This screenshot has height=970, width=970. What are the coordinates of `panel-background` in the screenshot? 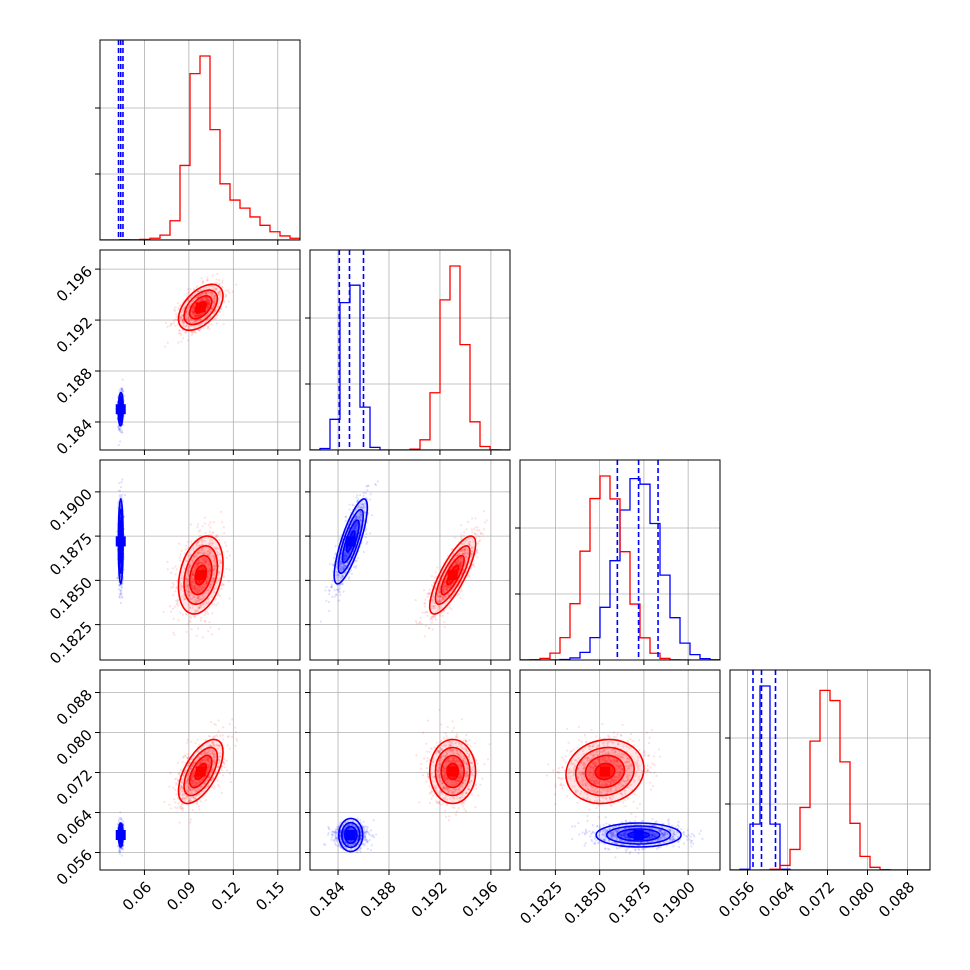 It's located at (200, 560).